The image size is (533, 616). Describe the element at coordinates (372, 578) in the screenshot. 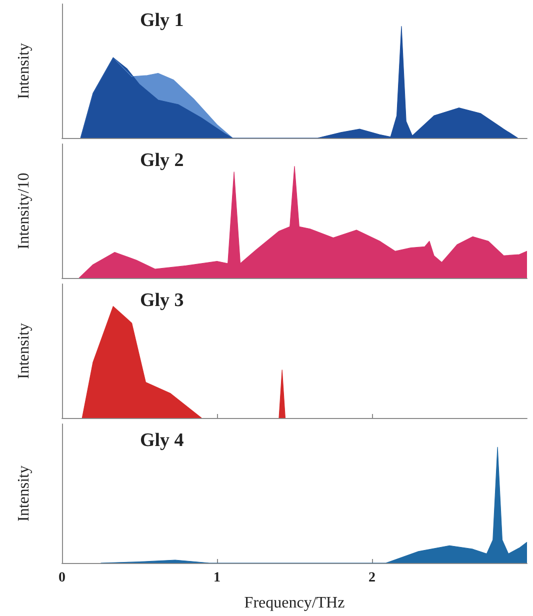

I see `x-tick-label: 2` at that location.